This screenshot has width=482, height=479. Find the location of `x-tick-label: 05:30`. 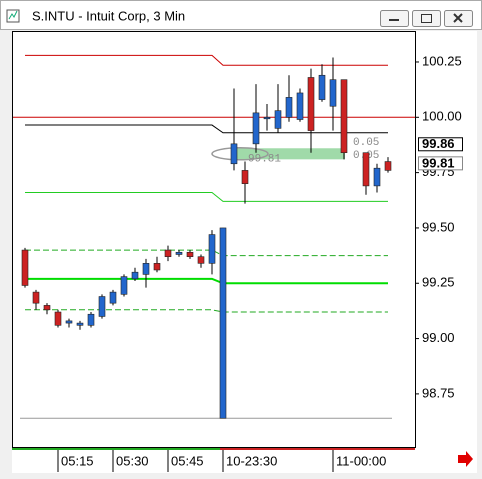

x-tick-label: 05:30 is located at coordinates (132, 460).